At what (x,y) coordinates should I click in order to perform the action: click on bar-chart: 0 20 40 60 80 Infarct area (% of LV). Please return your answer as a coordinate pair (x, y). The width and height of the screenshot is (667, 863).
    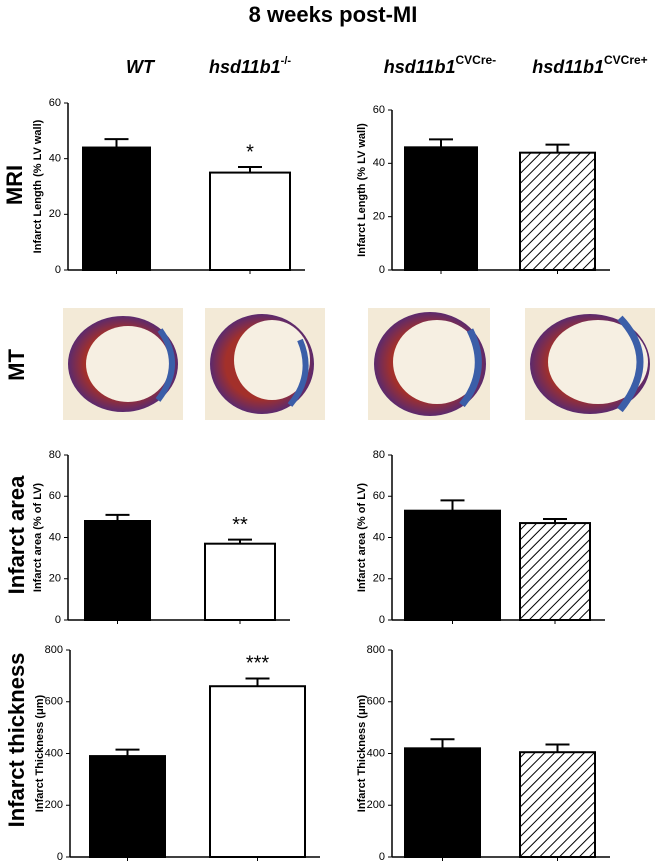
    Looking at the image, I should click on (480, 537).